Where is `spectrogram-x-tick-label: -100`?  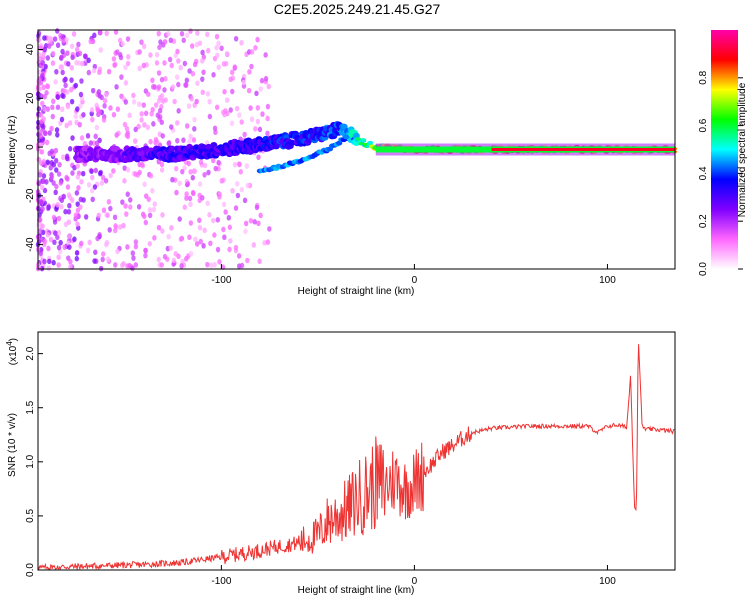
spectrogram-x-tick-label: -100 is located at coordinates (221, 280).